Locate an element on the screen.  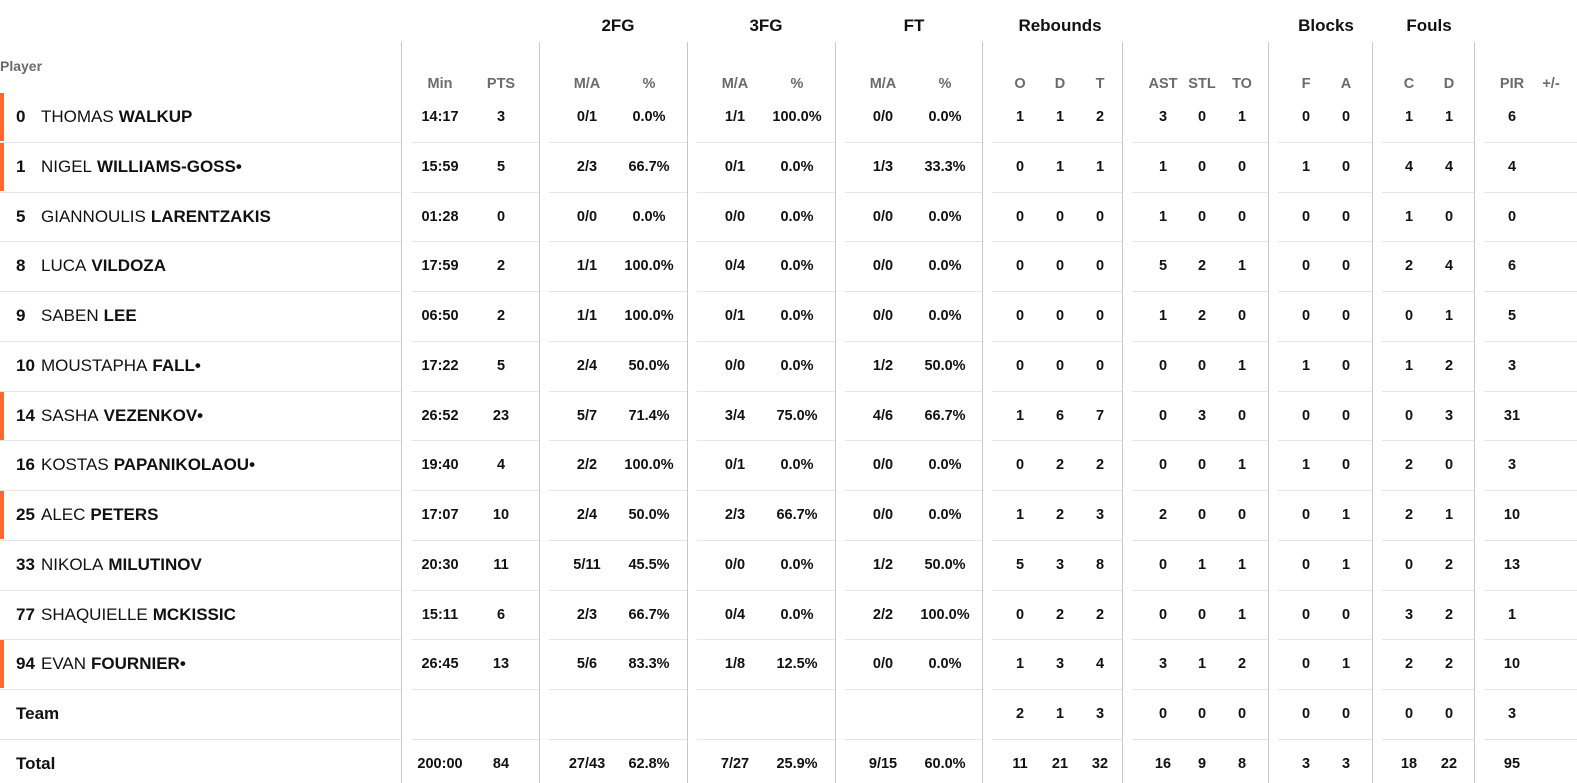
stat-ba: 3 is located at coordinates (1346, 764).